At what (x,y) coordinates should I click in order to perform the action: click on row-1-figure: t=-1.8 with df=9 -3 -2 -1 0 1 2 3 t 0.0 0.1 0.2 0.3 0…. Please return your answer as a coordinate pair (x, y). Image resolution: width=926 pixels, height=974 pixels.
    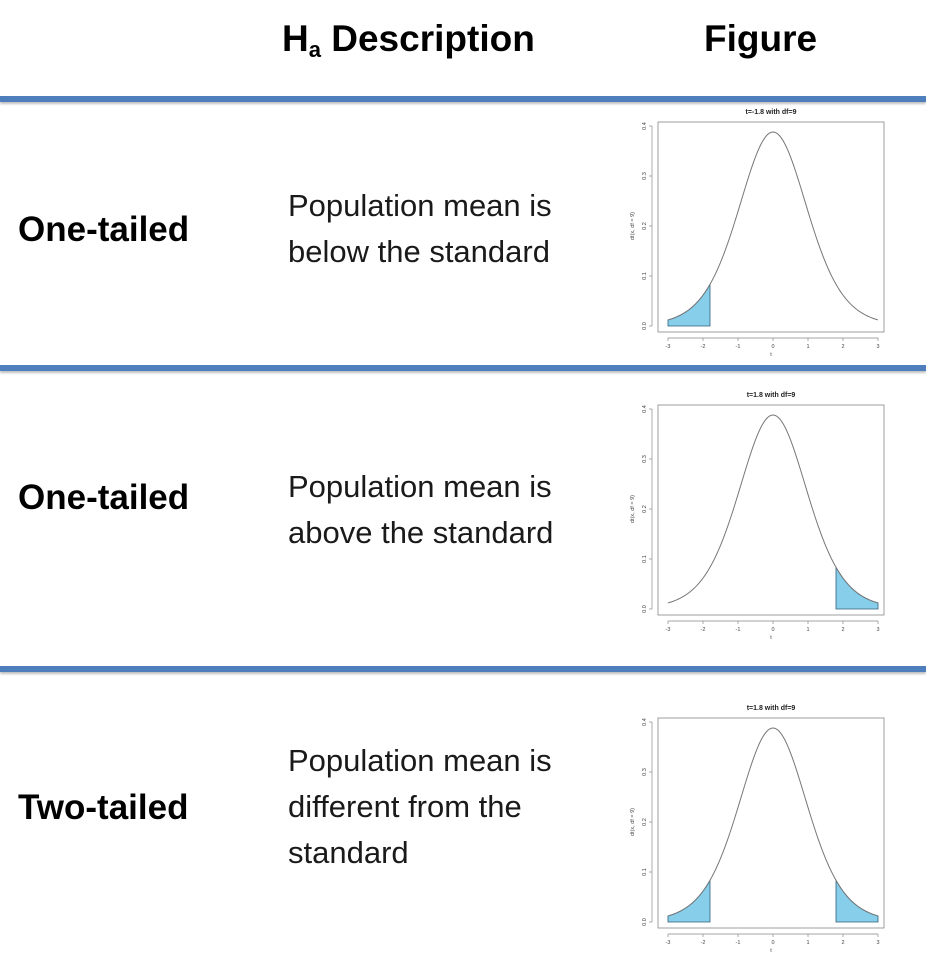
    Looking at the image, I should click on (767, 230).